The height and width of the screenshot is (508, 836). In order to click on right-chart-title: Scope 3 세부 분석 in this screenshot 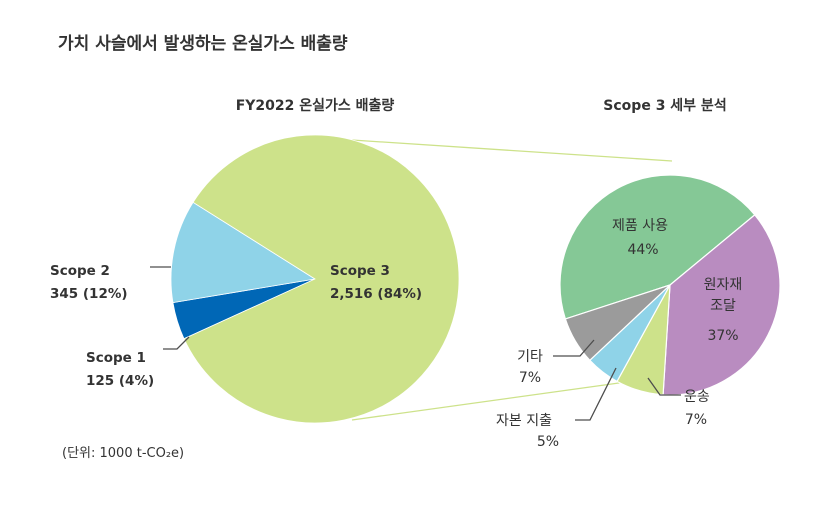, I will do `click(664, 106)`.